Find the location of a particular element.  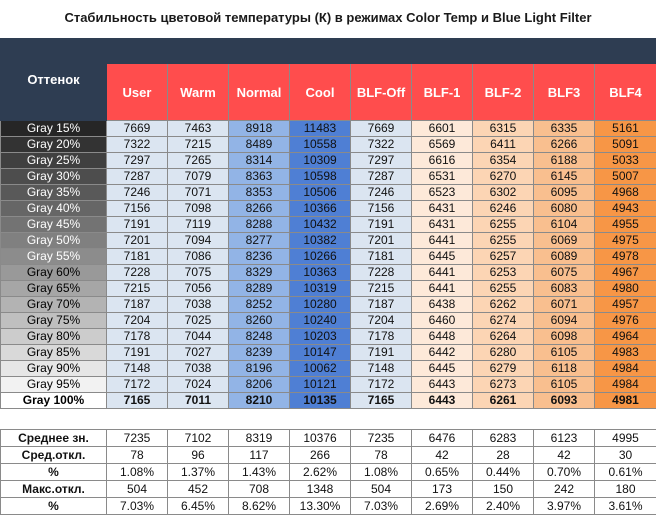

table-cell: 6080 is located at coordinates (564, 208).